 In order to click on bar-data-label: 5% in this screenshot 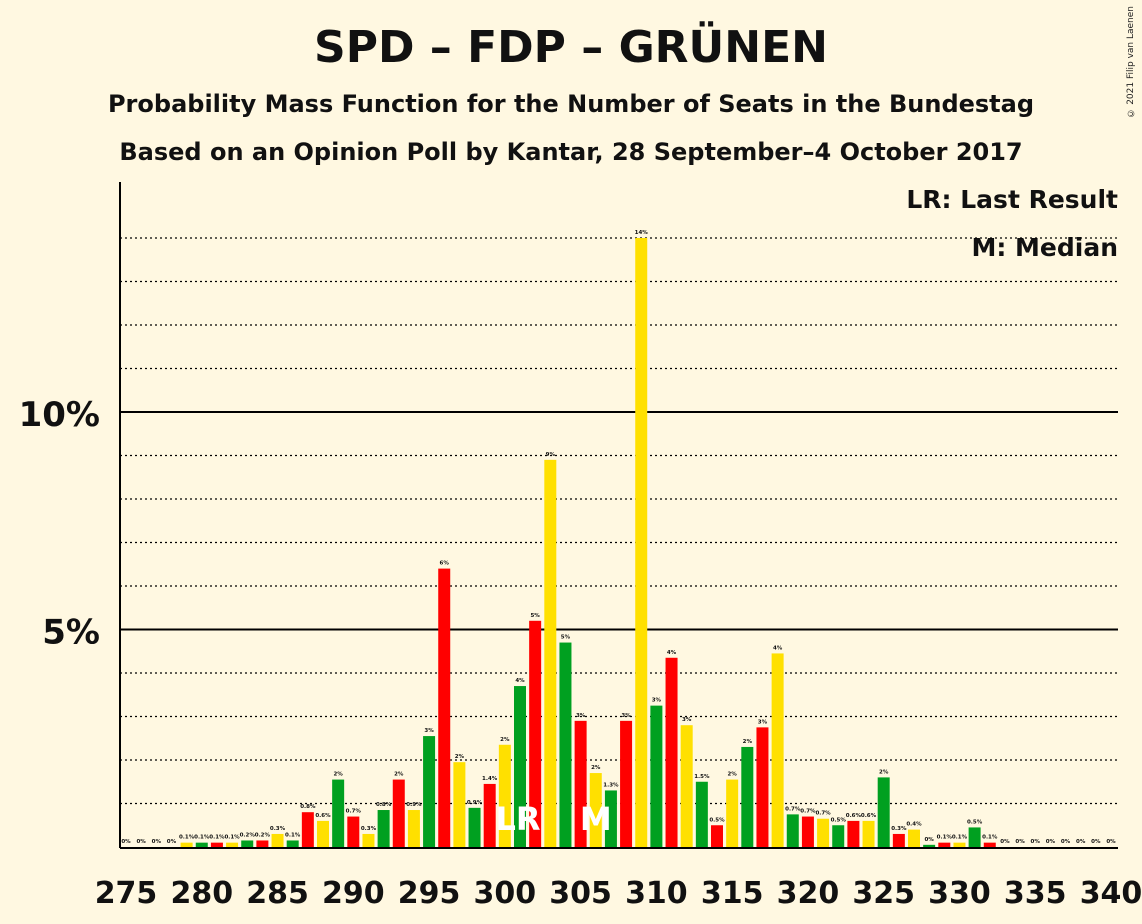, I will do `click(566, 638)`.